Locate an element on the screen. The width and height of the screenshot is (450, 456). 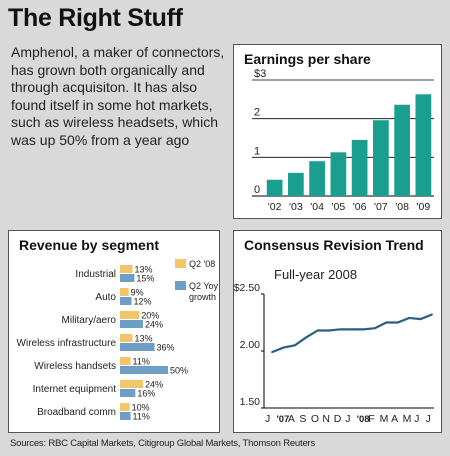
revenue-data-label: 10% is located at coordinates (141, 408).